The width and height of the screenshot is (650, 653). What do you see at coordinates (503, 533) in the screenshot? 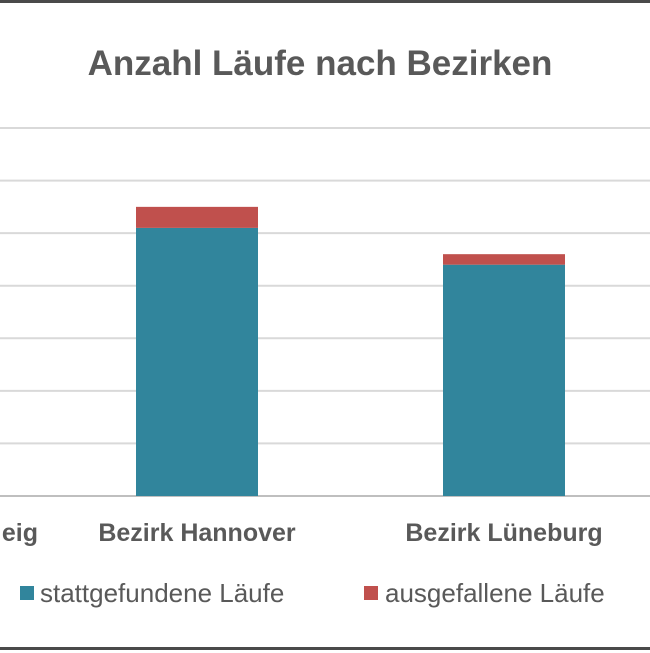
I see `x-tick-label: Bezirk Lüneburg` at bounding box center [503, 533].